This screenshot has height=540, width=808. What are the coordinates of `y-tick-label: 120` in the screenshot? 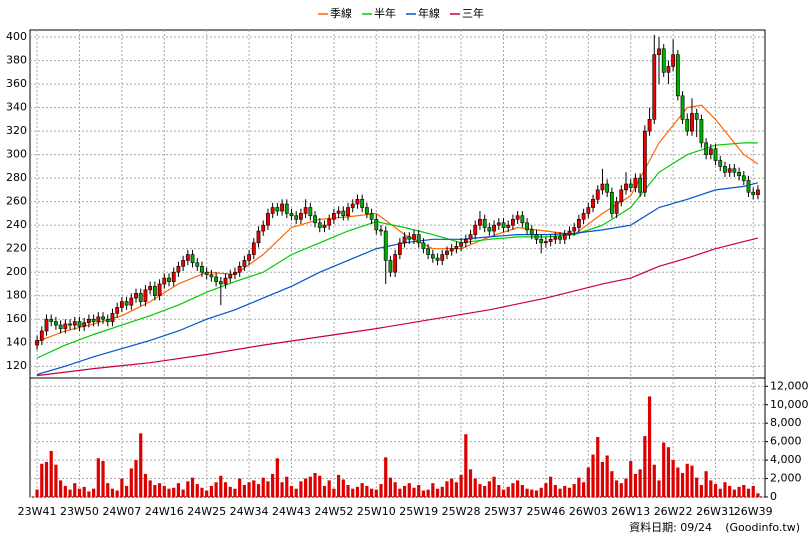 It's located at (16, 365).